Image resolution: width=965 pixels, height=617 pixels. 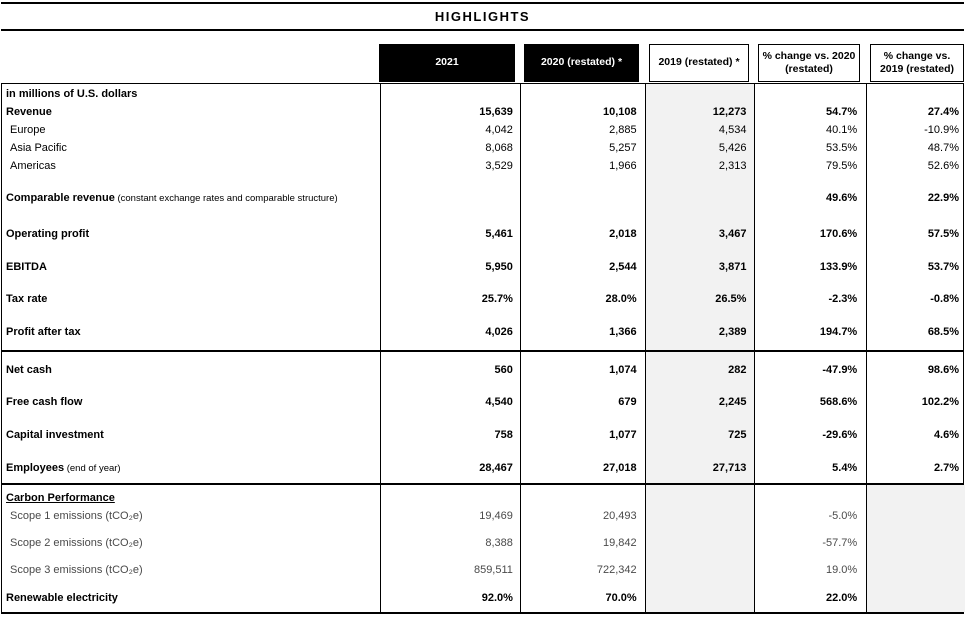 I want to click on cell-americas-col4: 79.5%, so click(x=842, y=166).